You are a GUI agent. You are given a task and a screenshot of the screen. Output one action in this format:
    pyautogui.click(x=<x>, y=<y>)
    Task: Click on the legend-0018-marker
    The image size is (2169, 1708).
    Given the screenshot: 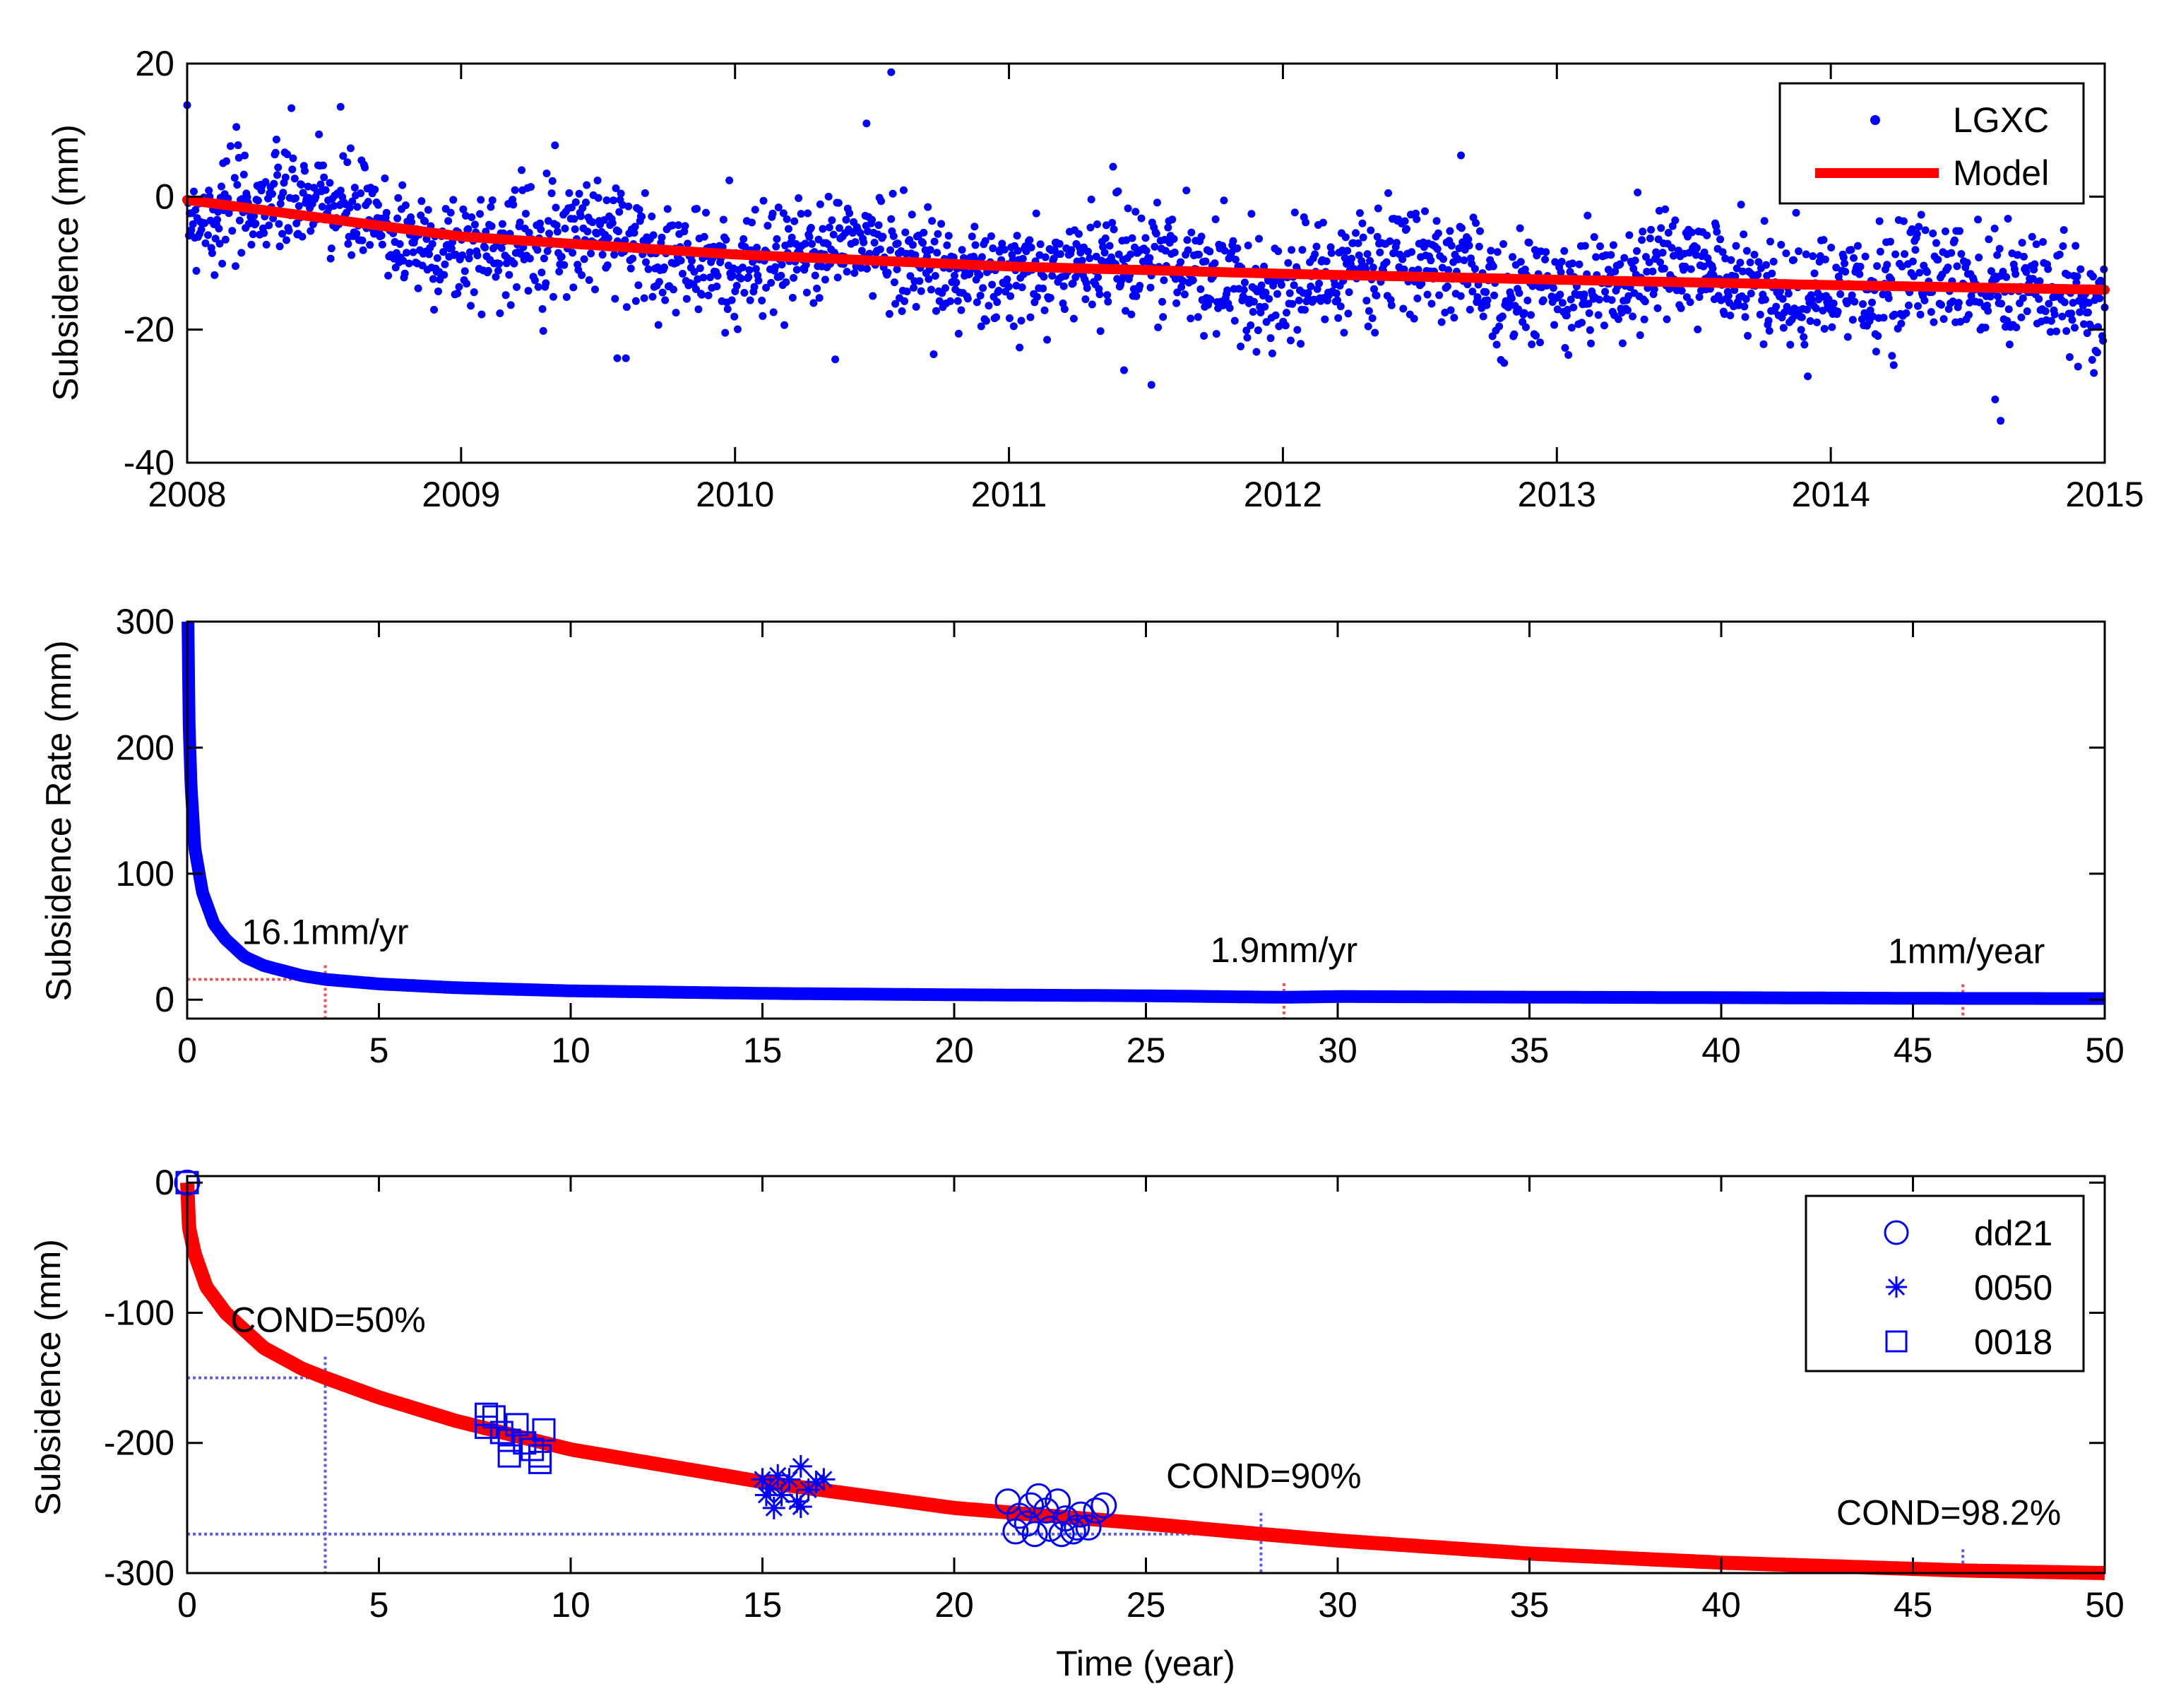 What is the action you would take?
    pyautogui.click(x=1896, y=1341)
    